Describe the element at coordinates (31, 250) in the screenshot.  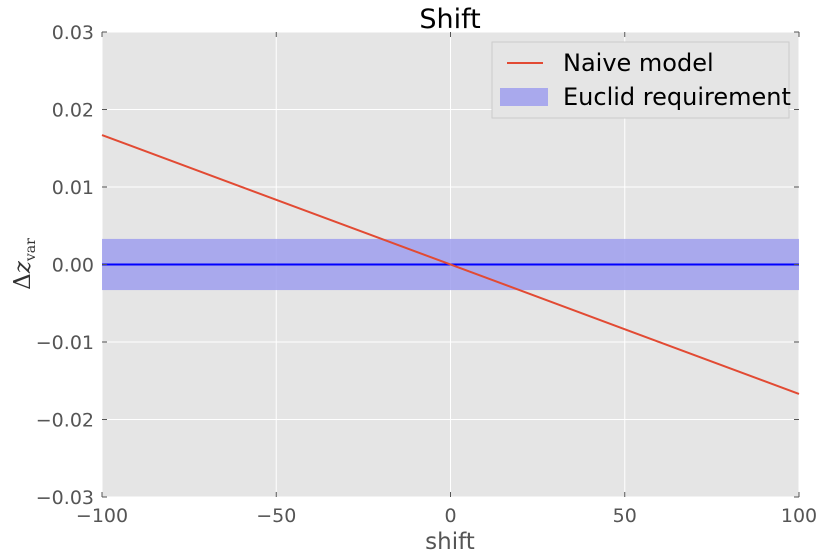
I see `y-axis-label-sub: var` at that location.